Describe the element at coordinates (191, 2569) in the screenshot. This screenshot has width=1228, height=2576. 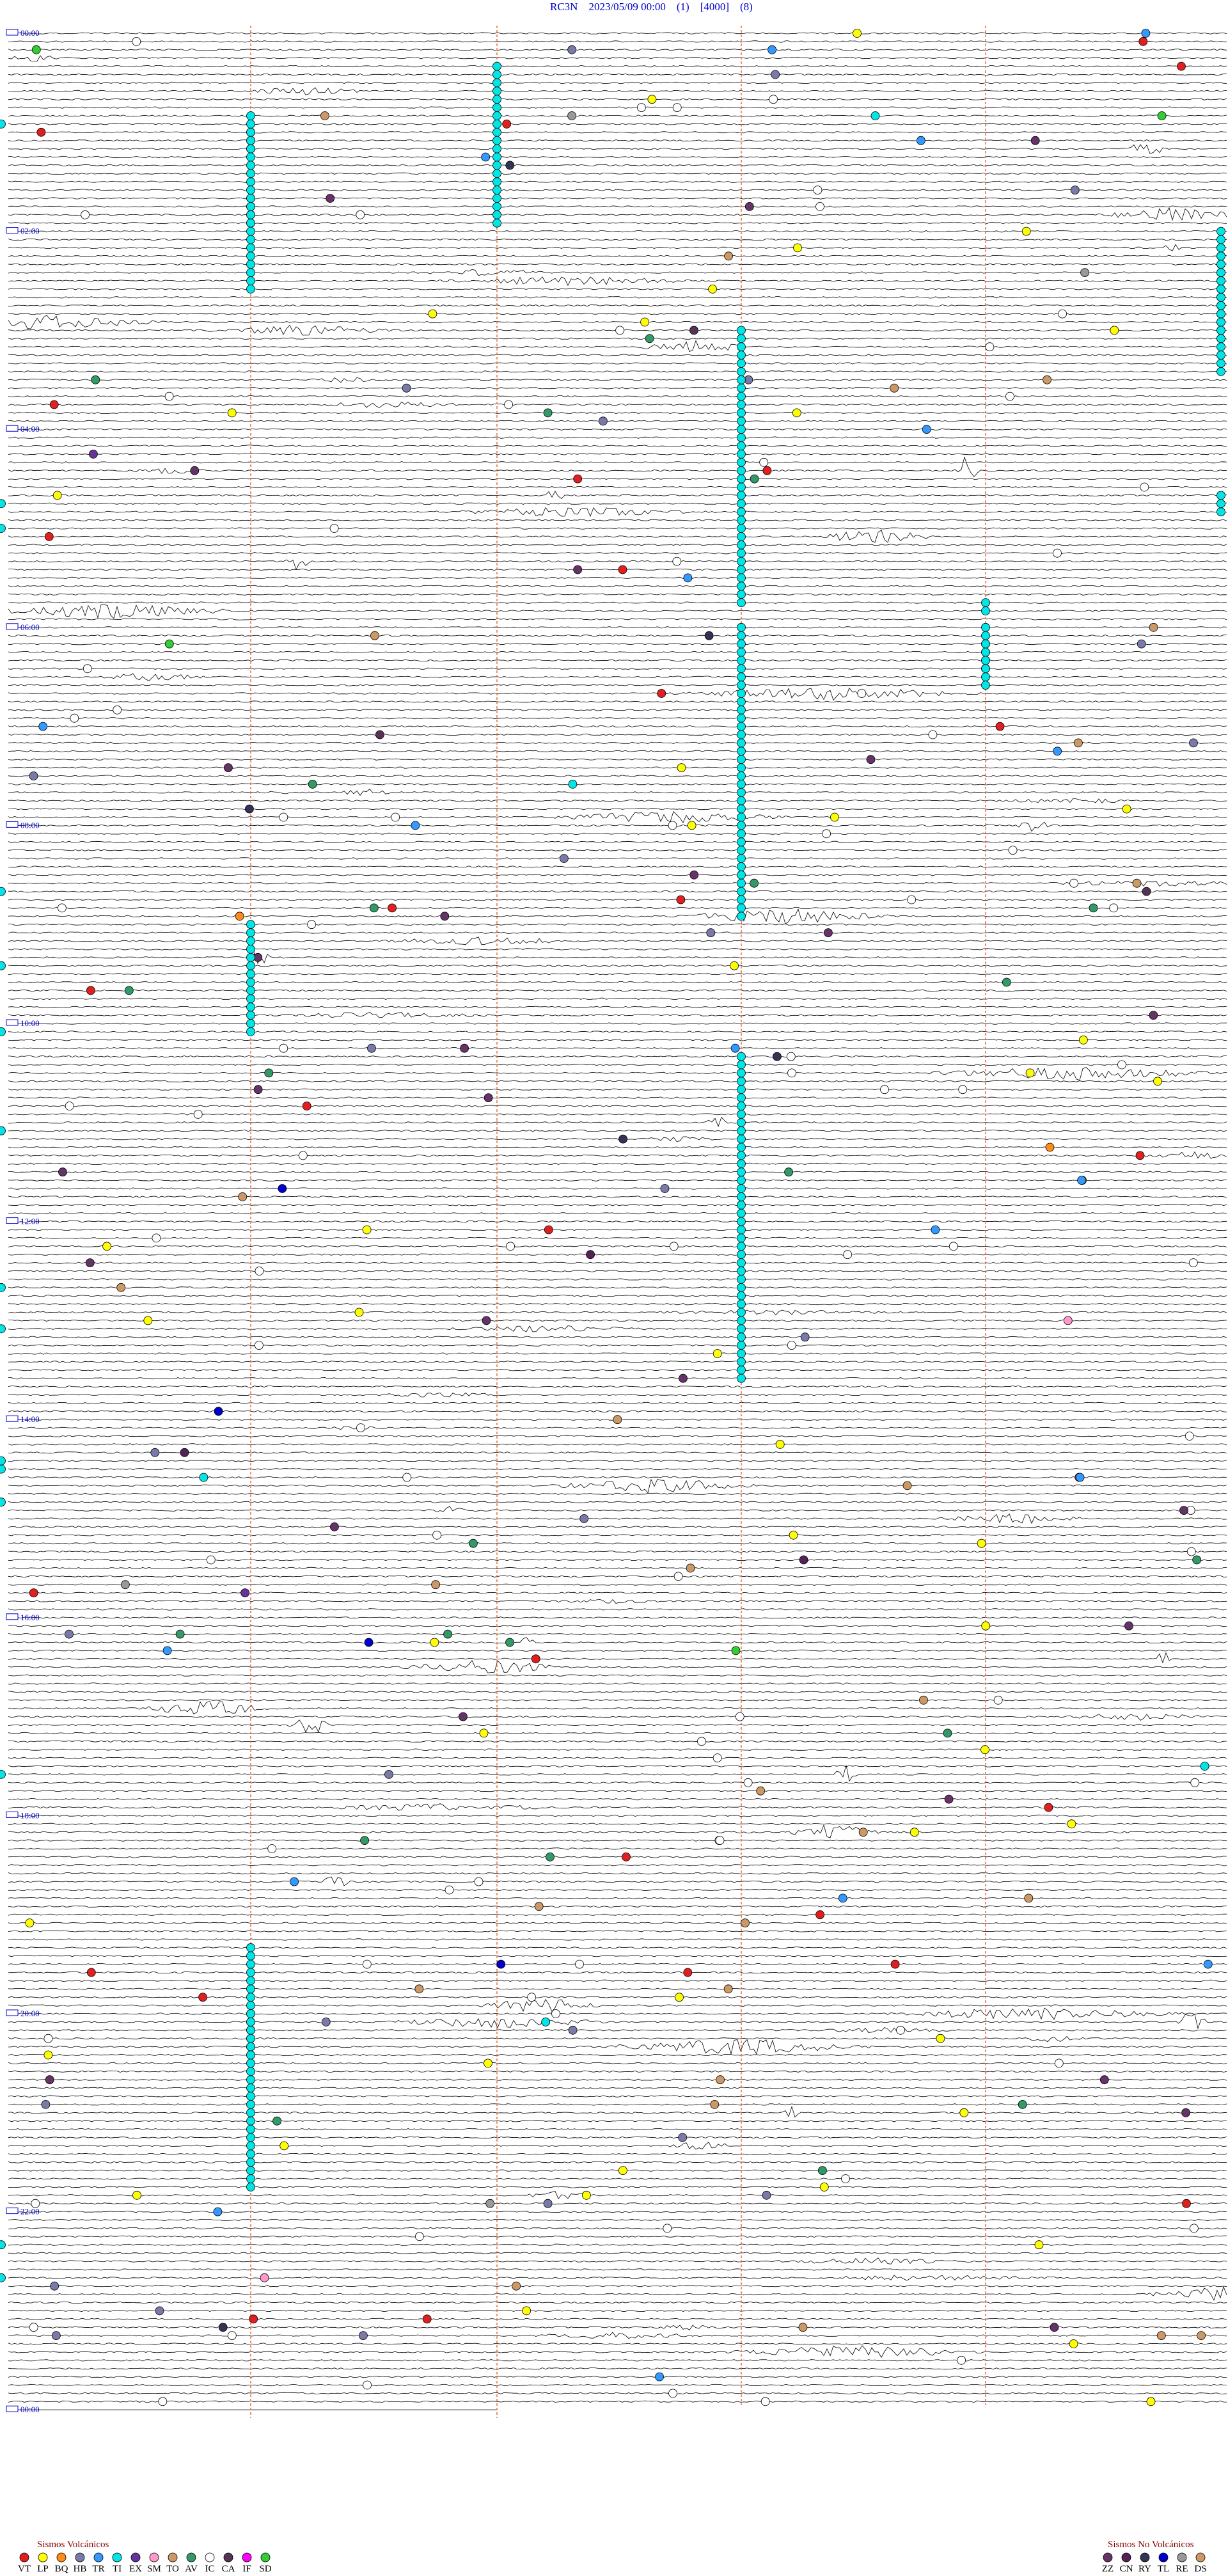
I see `legend-code: AV` at that location.